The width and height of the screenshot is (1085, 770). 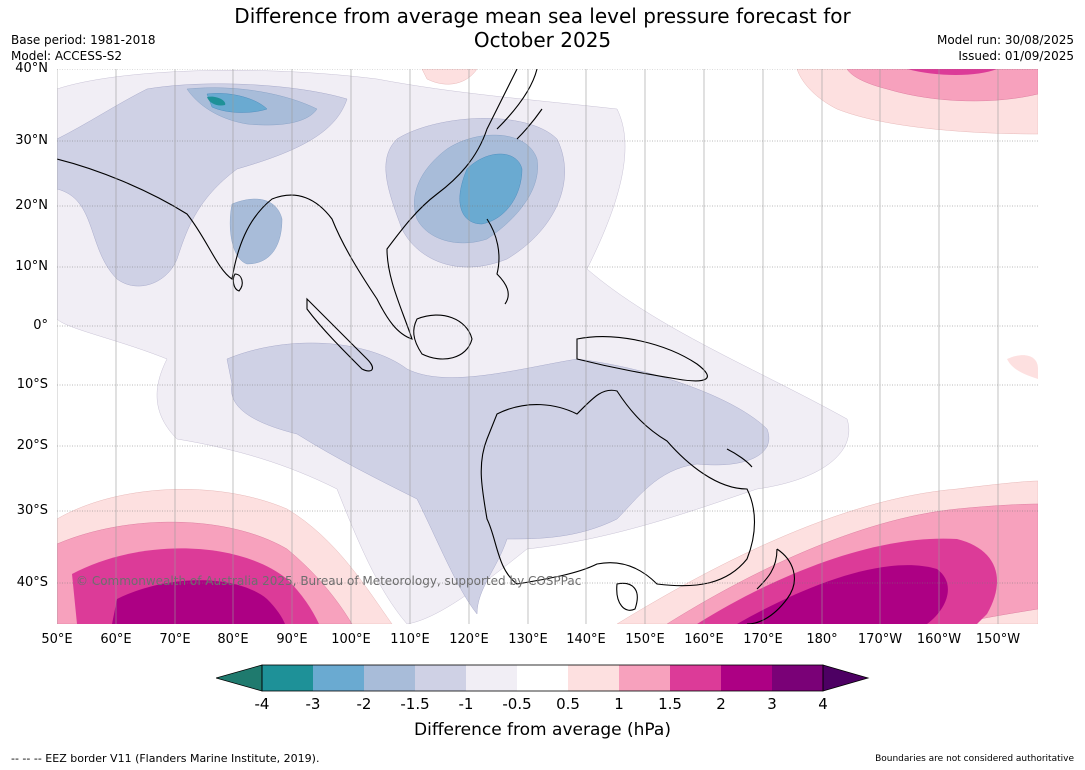 What do you see at coordinates (721, 704) in the screenshot?
I see `colorbar-tick: 2` at bounding box center [721, 704].